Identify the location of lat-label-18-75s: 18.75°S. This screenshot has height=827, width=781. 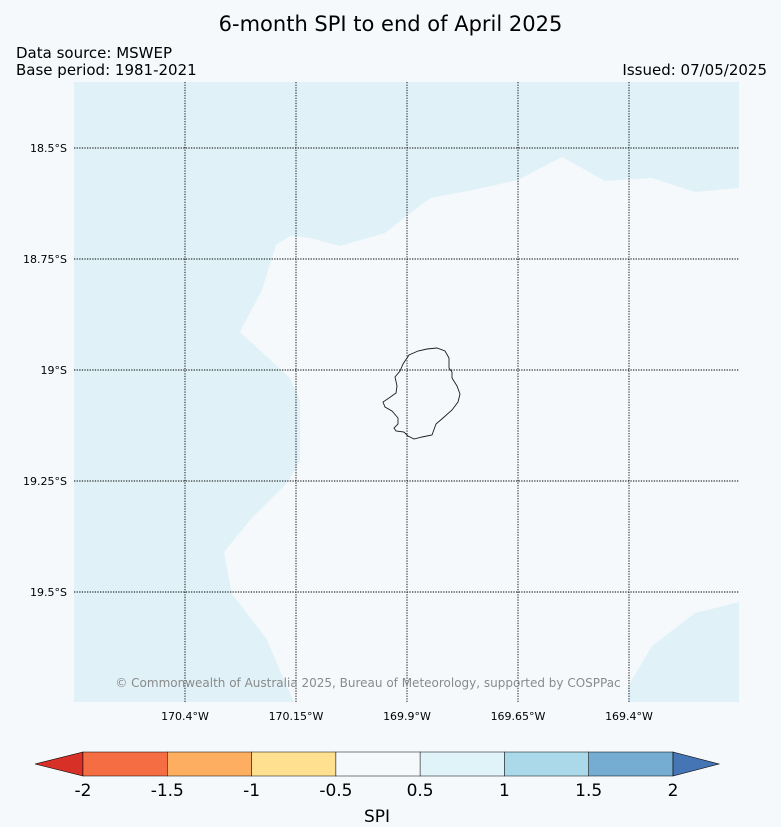
(45, 259).